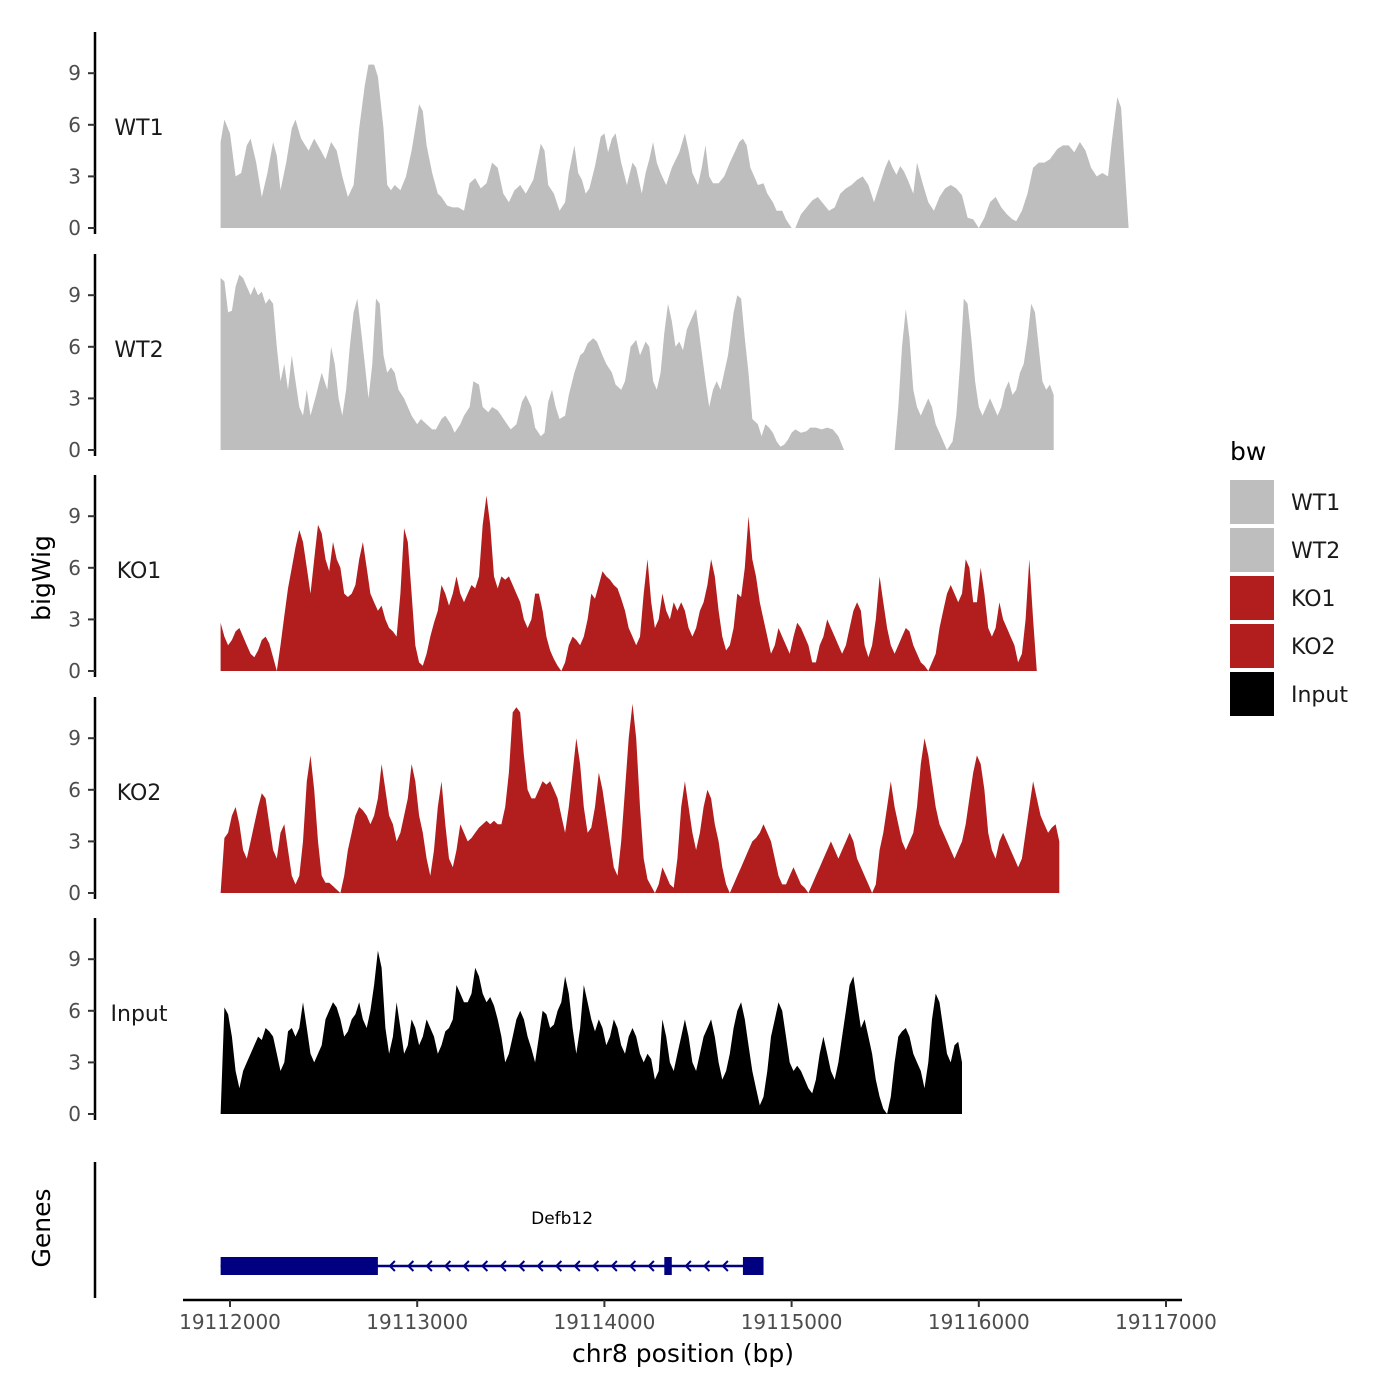 This screenshot has height=1400, width=1400. I want to click on legend: bw WT1 WT2 KO1 KO2 Input, so click(1289, 576).